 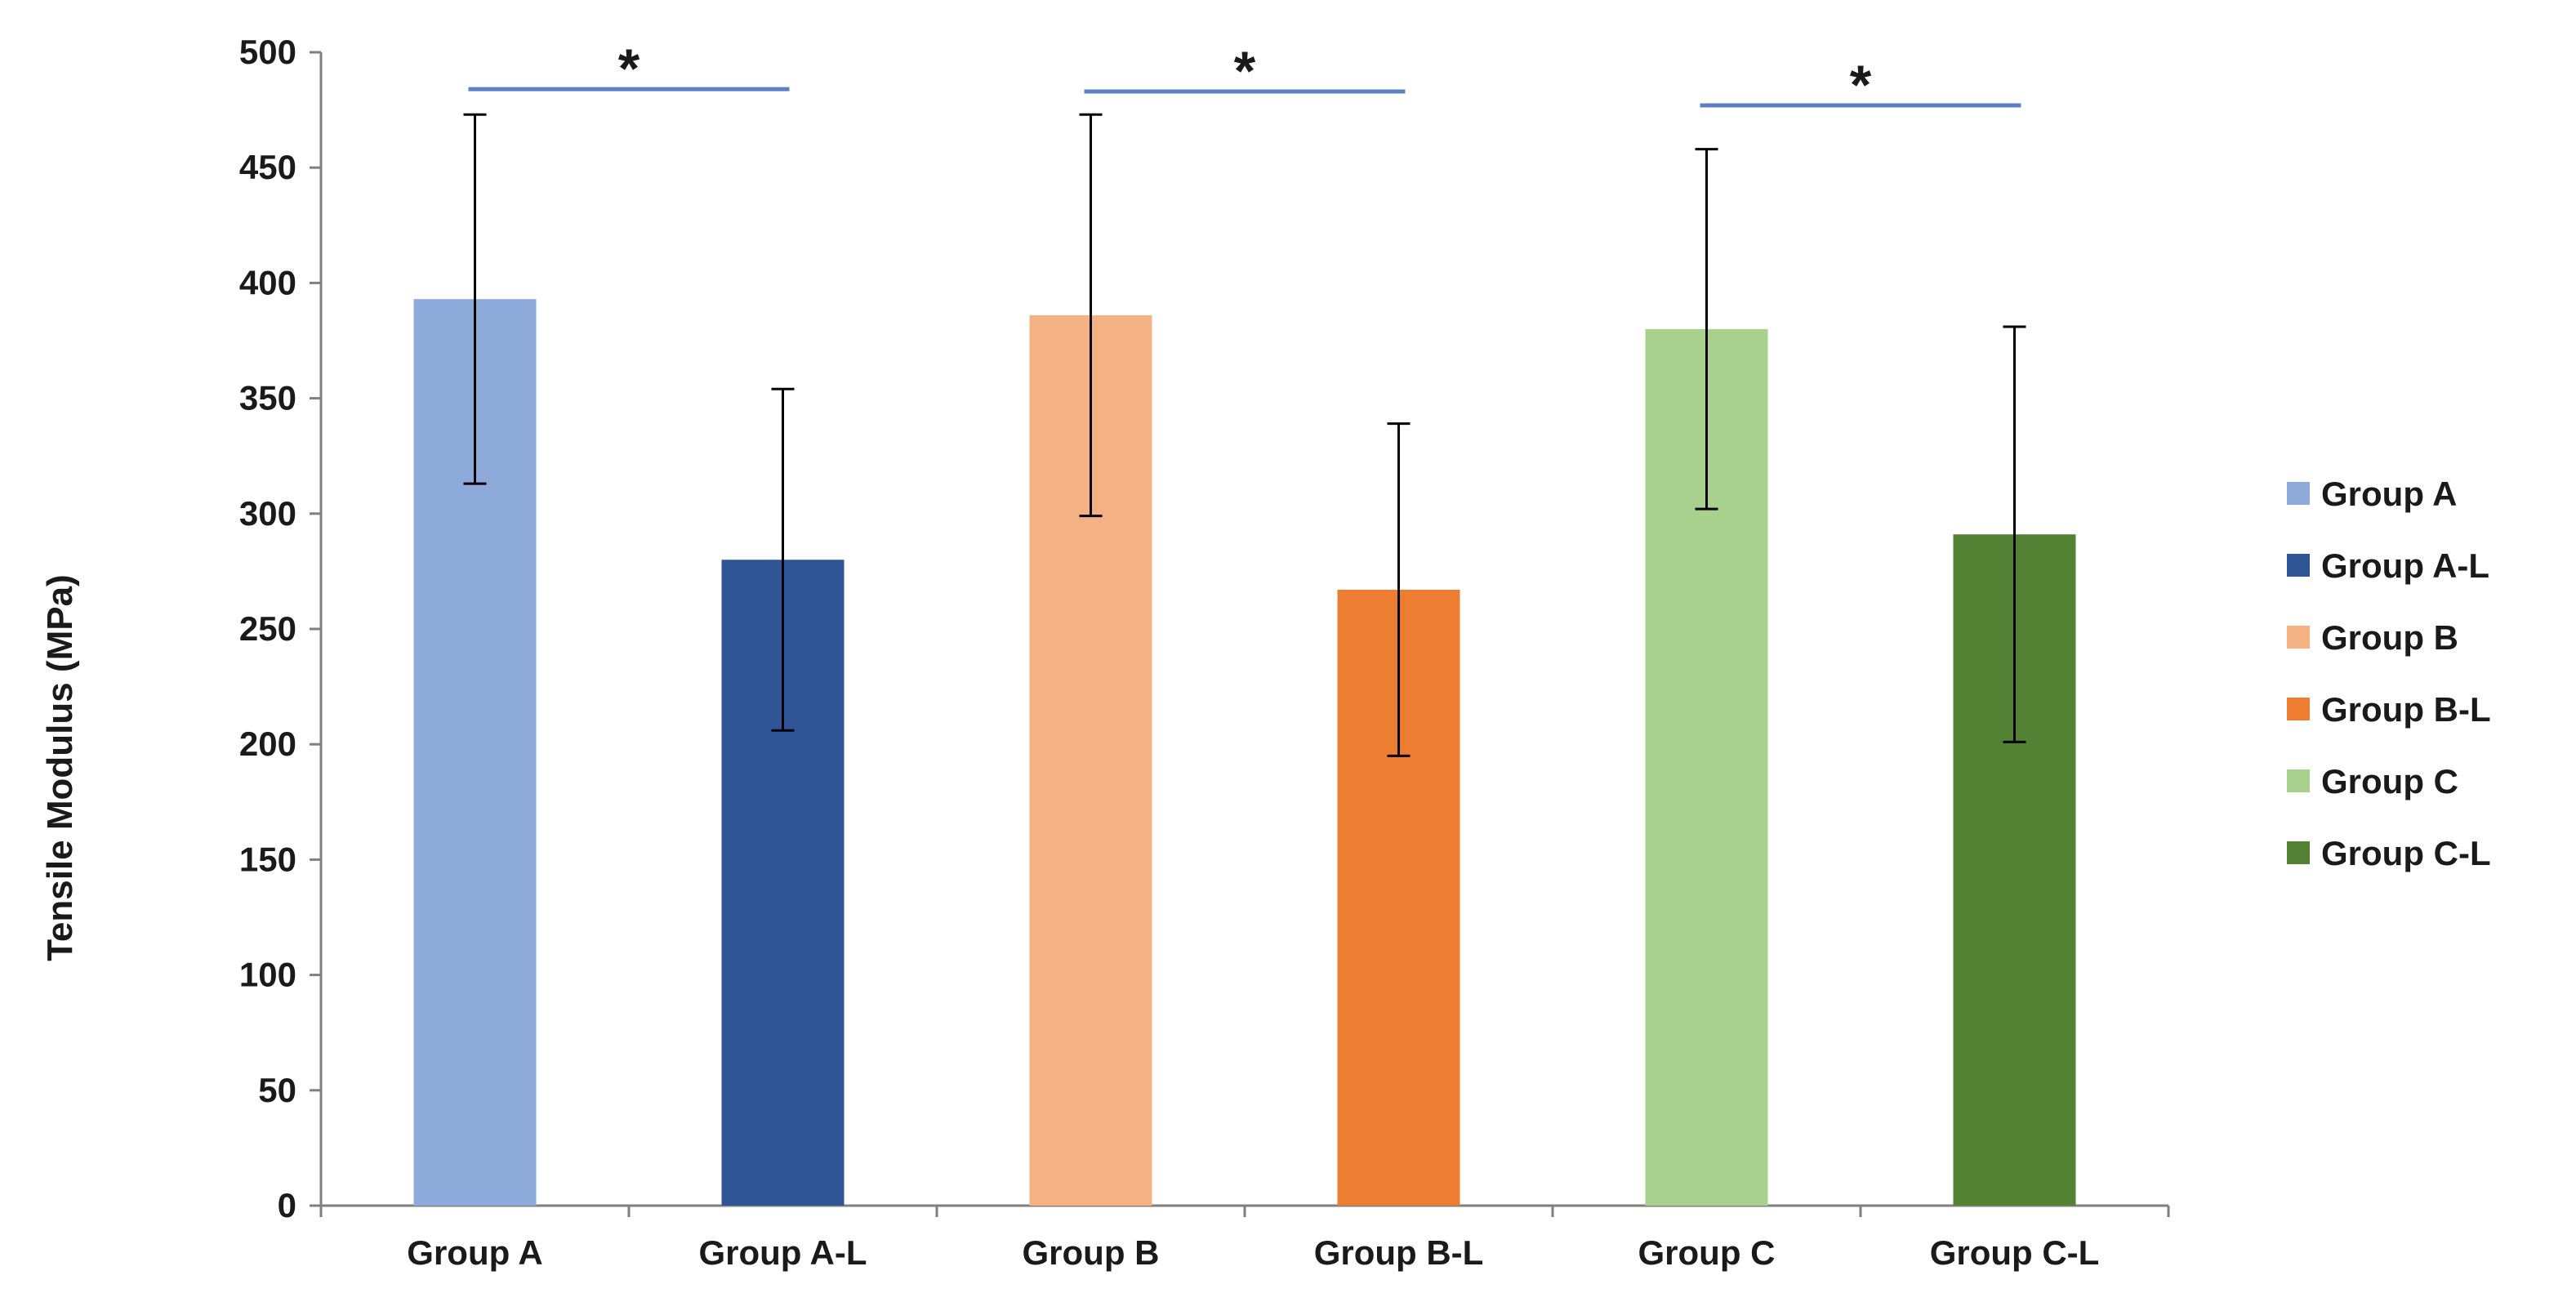 What do you see at coordinates (267, 398) in the screenshot?
I see `y-tick-label: 350` at bounding box center [267, 398].